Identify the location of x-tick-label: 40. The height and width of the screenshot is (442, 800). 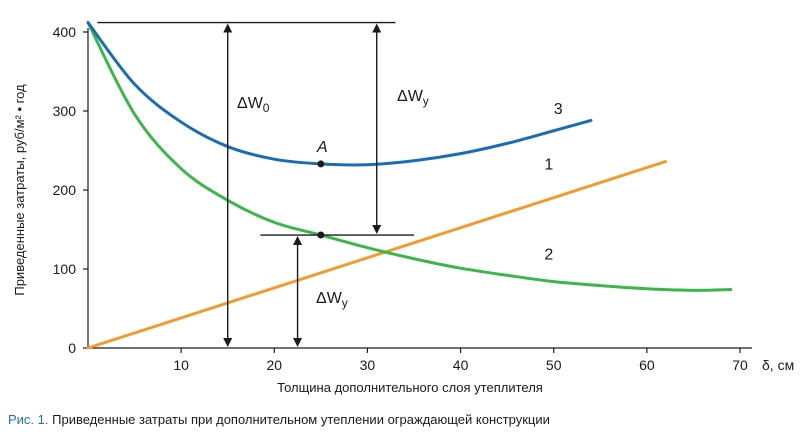
(461, 365).